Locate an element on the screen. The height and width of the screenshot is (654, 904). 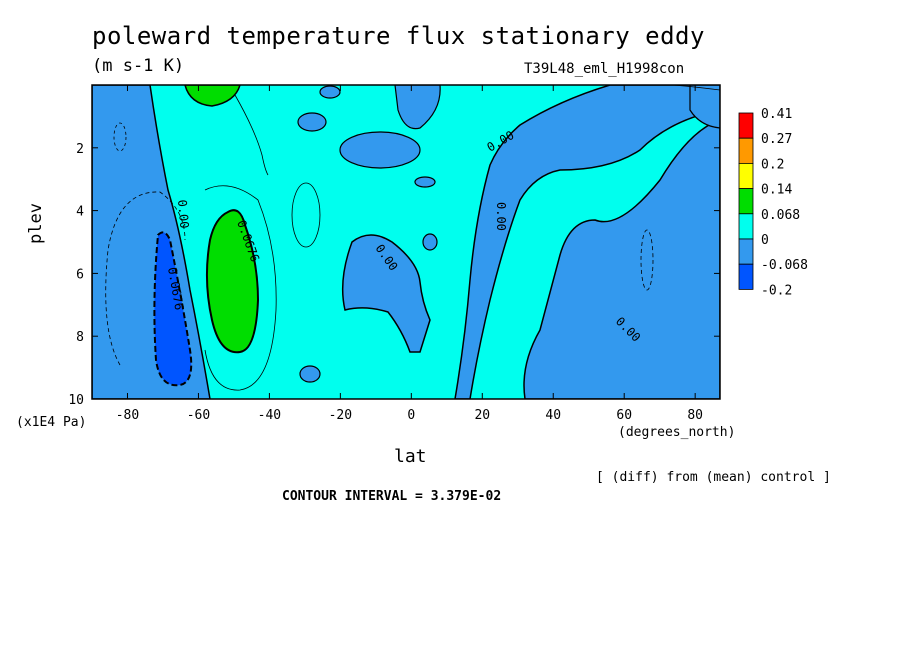
fill-blue-band is located at coordinates (587, 242).